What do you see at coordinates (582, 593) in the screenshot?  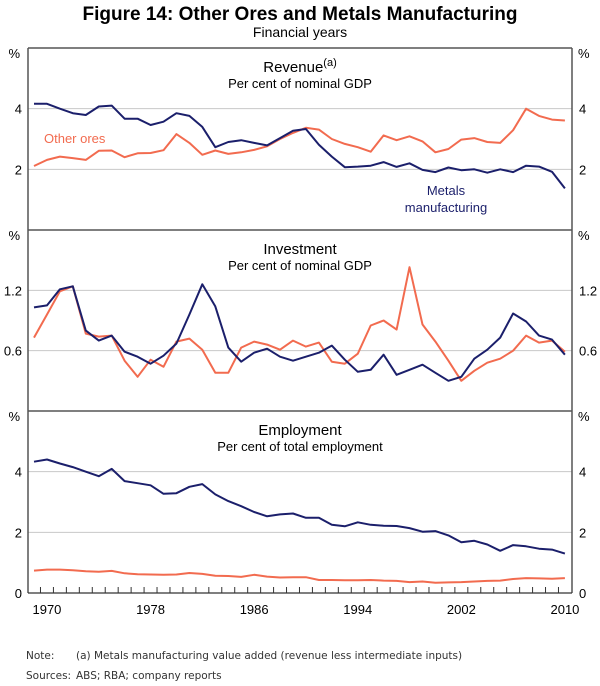 I see `y-tick-label-right: 0` at bounding box center [582, 593].